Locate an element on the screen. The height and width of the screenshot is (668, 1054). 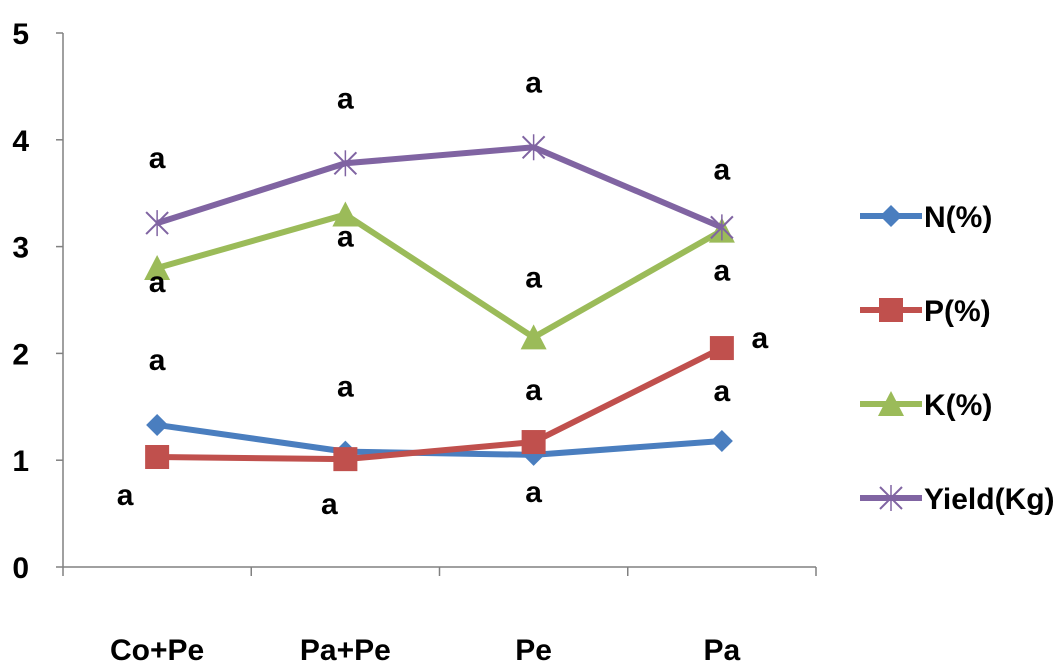
legend-item-p: P(%) is located at coordinates (925, 311).